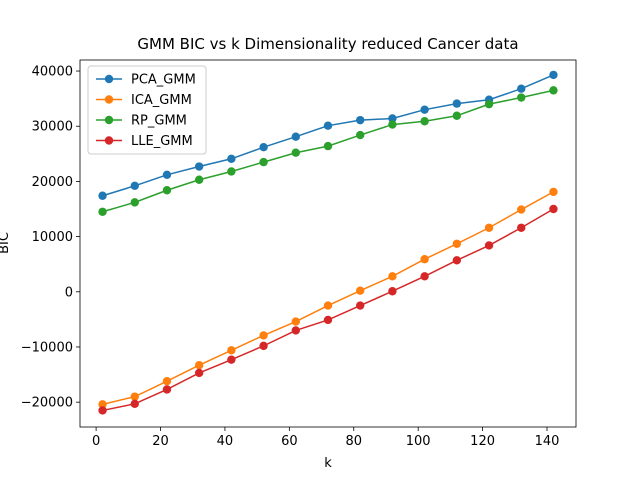 This screenshot has width=640, height=480. What do you see at coordinates (160, 441) in the screenshot?
I see `x-tick-label: 20` at bounding box center [160, 441].